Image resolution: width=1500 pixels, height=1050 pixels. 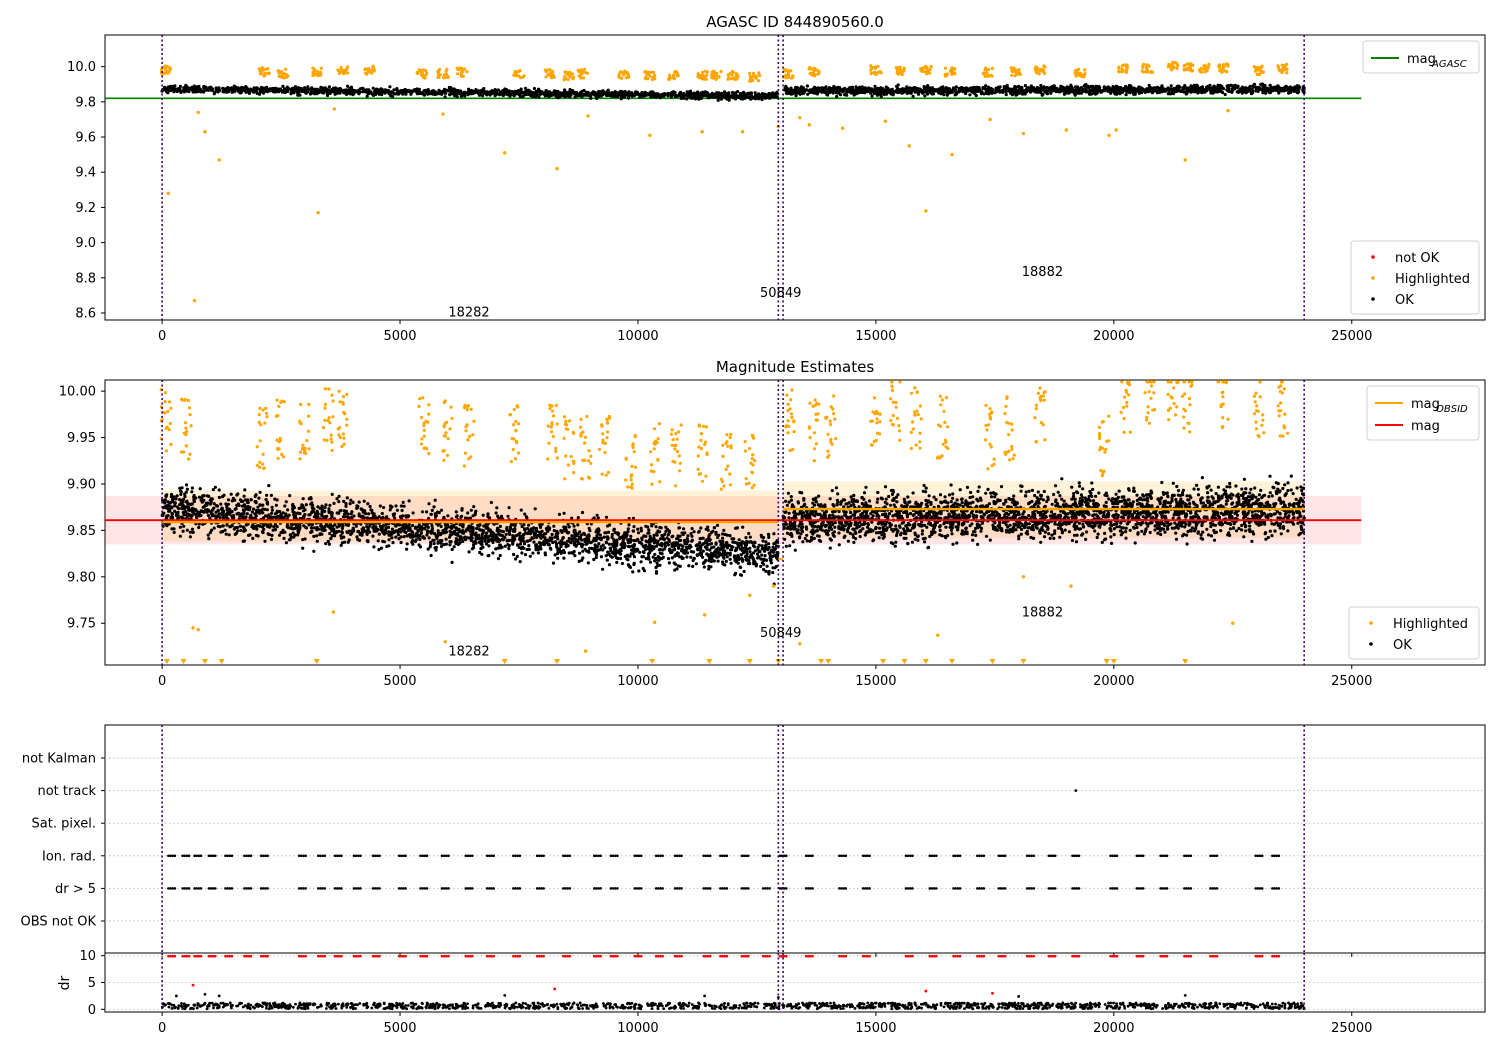 I want to click on x-tick-label: 5000, so click(x=399, y=336).